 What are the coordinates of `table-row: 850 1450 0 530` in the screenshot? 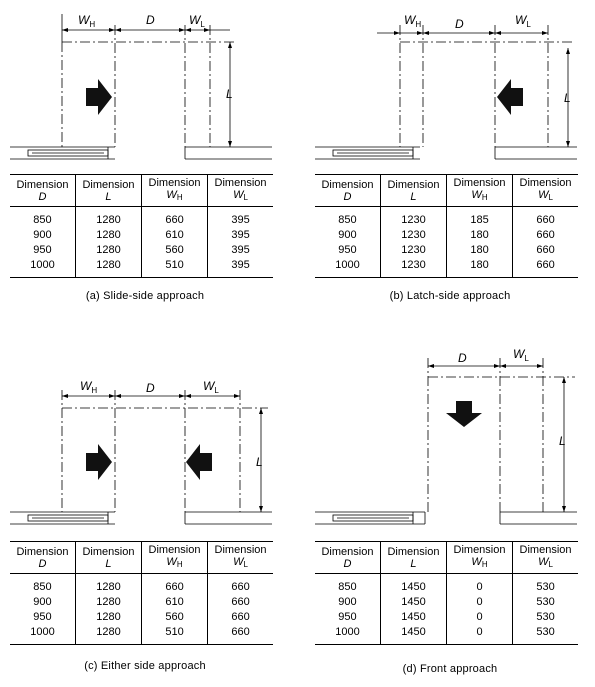 It's located at (446, 584).